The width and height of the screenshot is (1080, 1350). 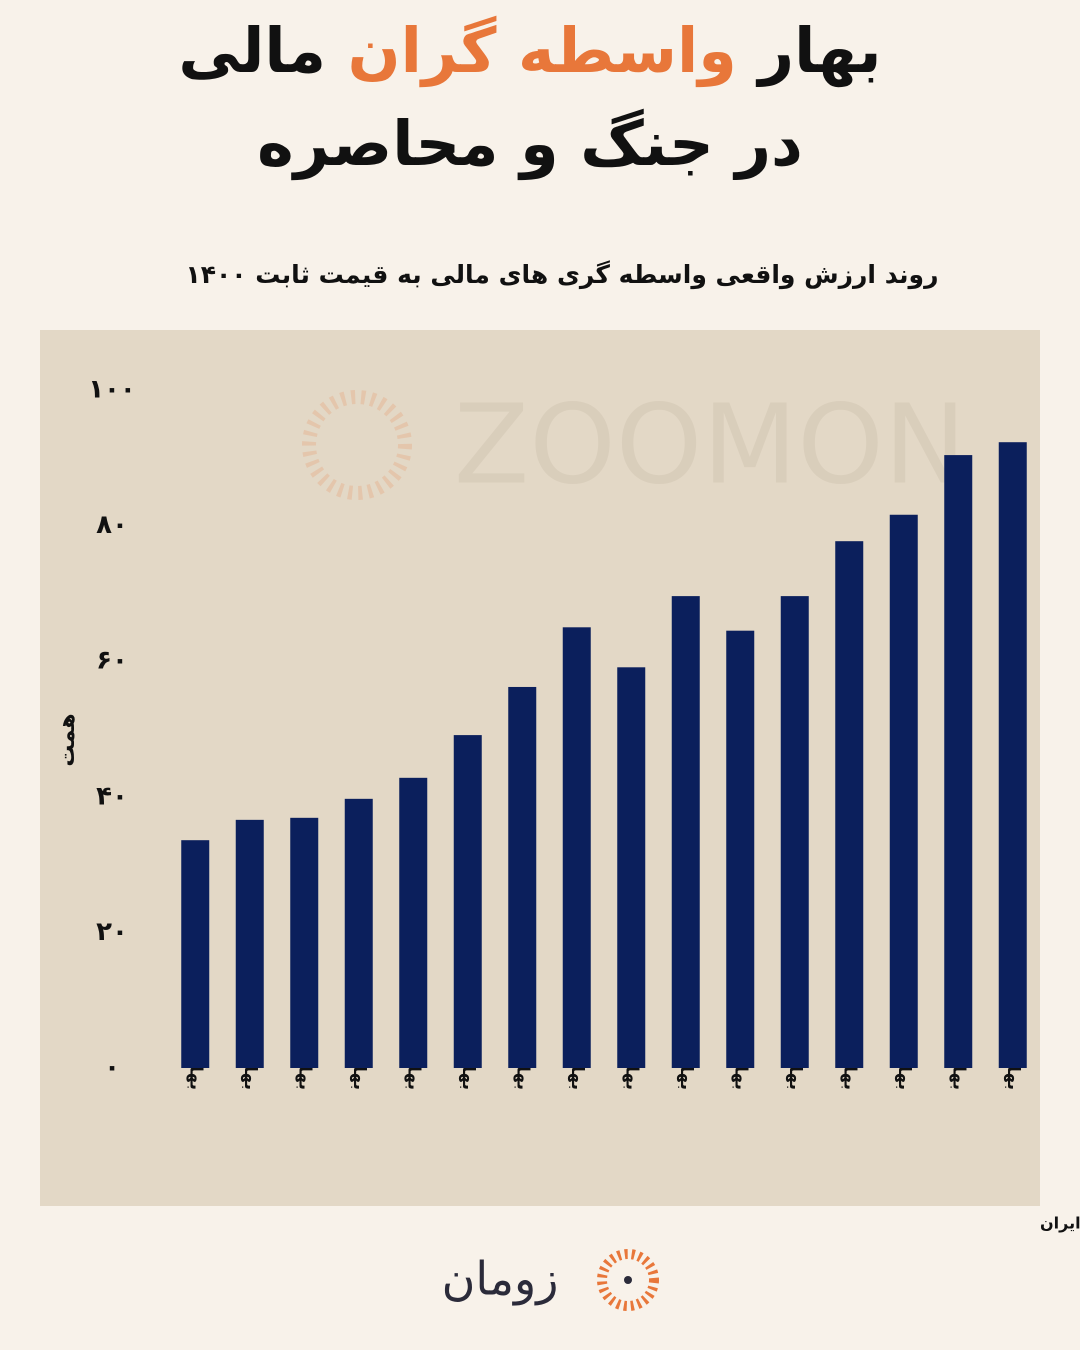 I want to click on watermark-icon, so click(x=357, y=445).